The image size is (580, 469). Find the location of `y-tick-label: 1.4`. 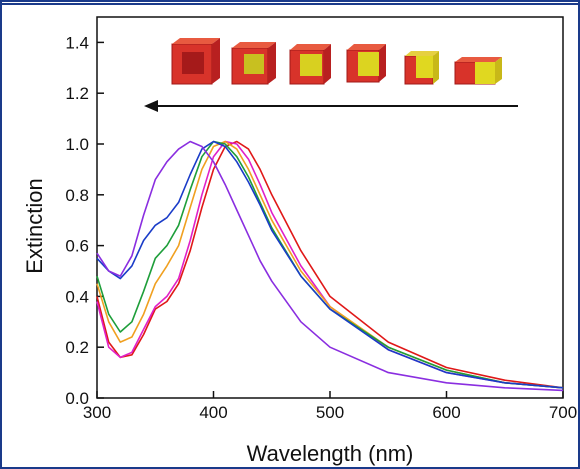

y-tick-label: 1.4 is located at coordinates (77, 42).